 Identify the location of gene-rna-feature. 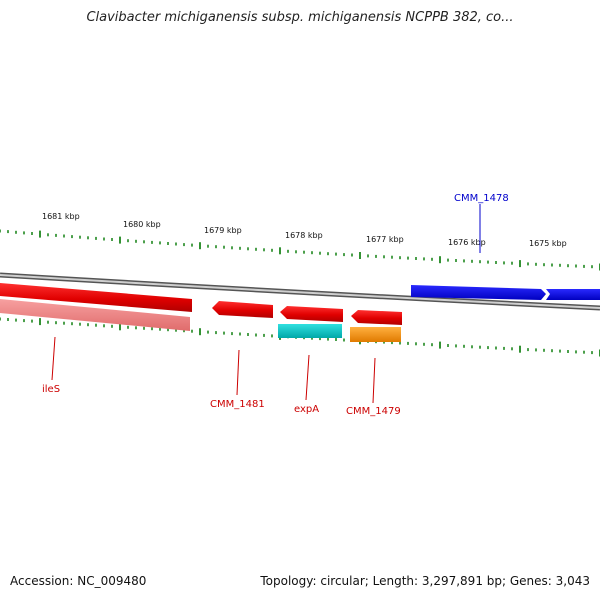
(310, 331).